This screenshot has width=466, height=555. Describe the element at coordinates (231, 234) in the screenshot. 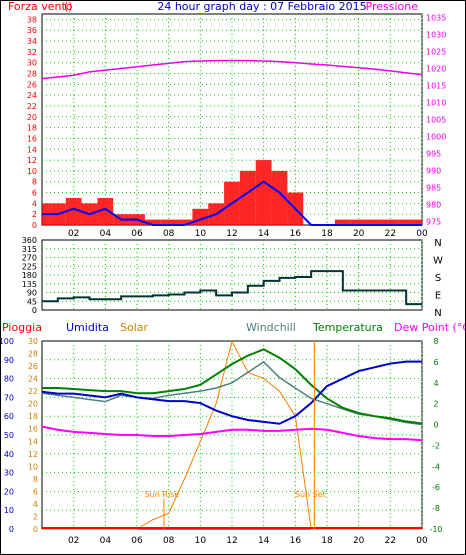

I see `x-tick-label: 12` at that location.